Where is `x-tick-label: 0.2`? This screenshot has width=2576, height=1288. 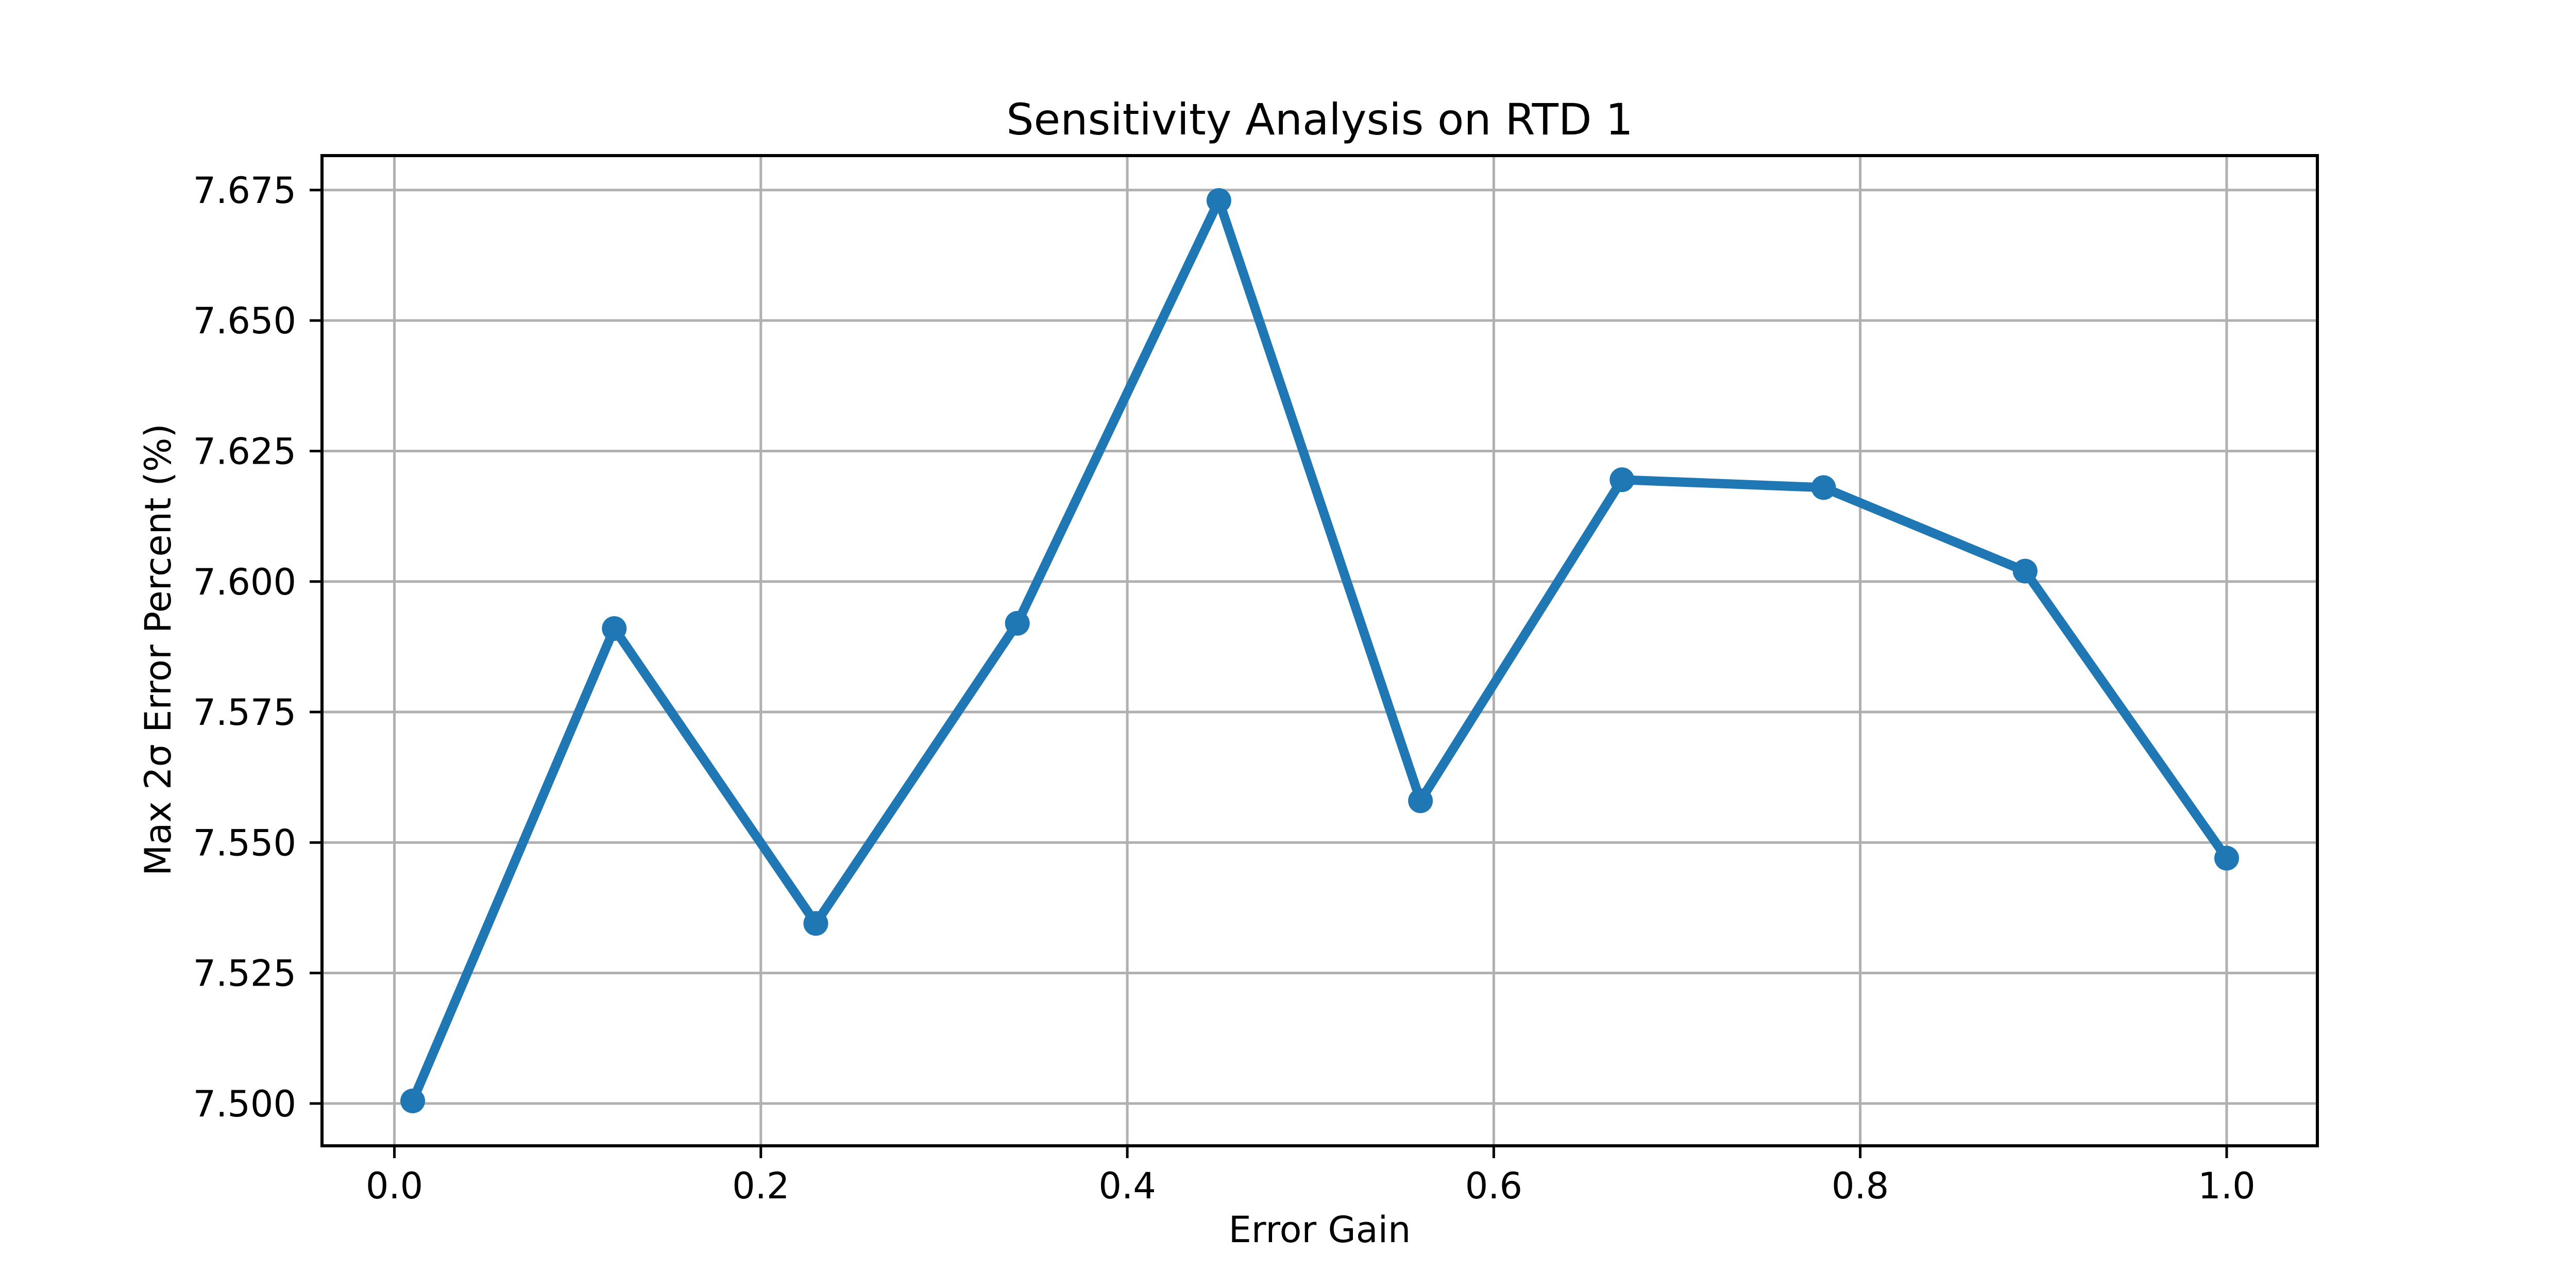
x-tick-label: 0.2 is located at coordinates (761, 1186).